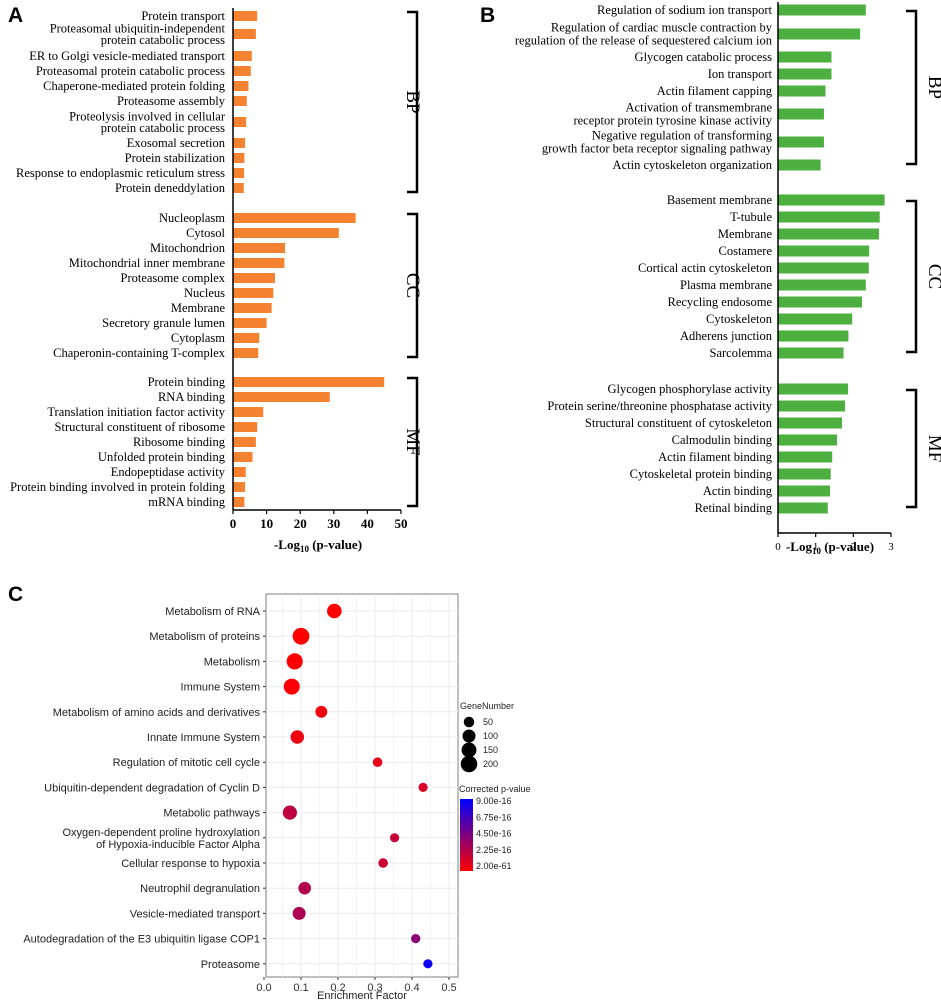  Describe the element at coordinates (488, 722) in the screenshot. I see `size-legend-label: 50` at that location.